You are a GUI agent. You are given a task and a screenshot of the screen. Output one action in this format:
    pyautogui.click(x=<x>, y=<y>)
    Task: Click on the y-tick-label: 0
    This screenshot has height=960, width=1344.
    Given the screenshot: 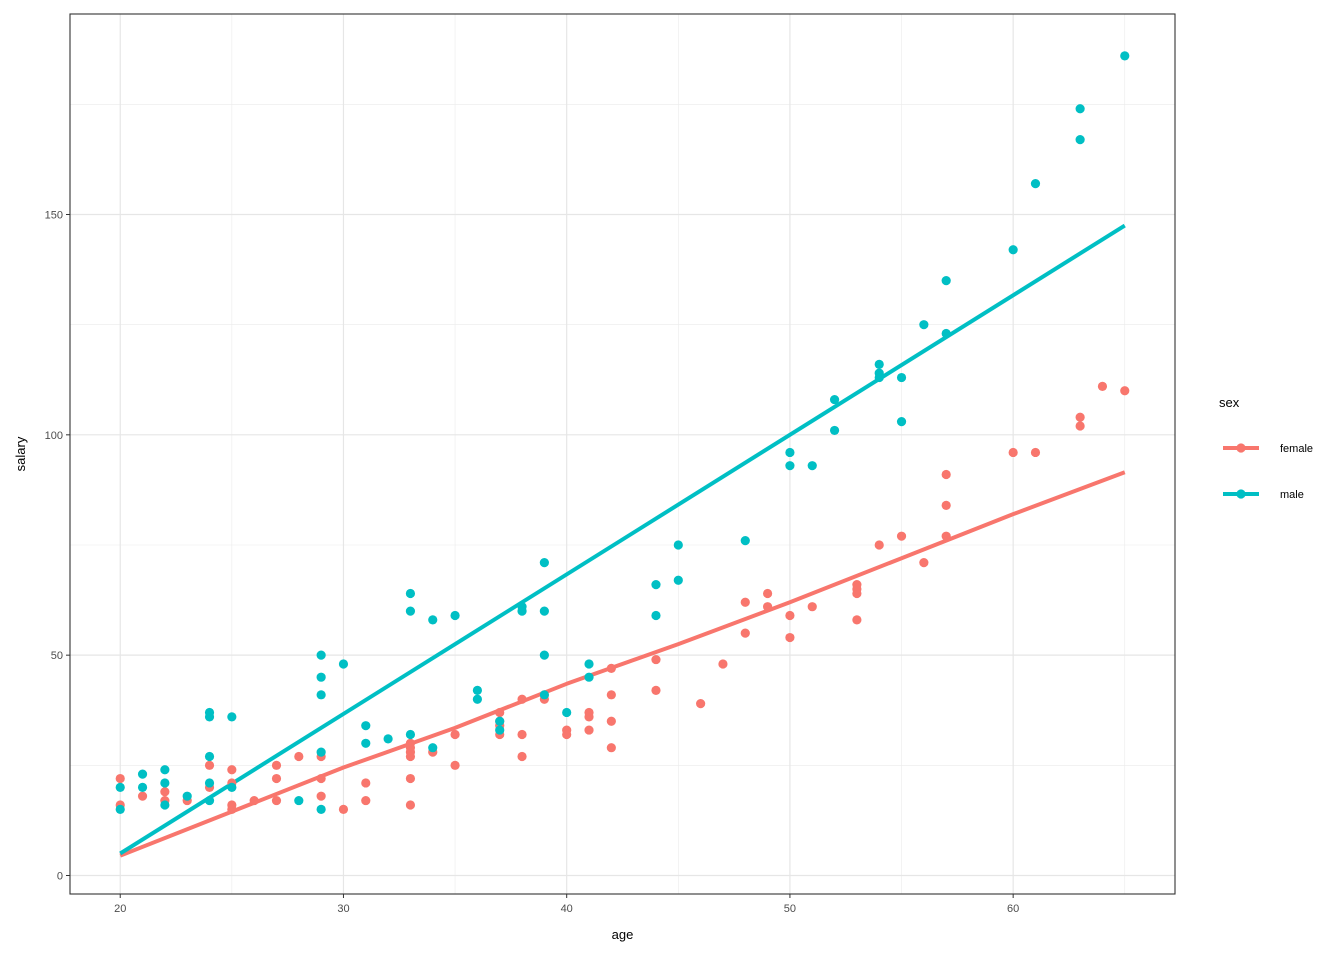 What is the action you would take?
    pyautogui.click(x=60, y=876)
    